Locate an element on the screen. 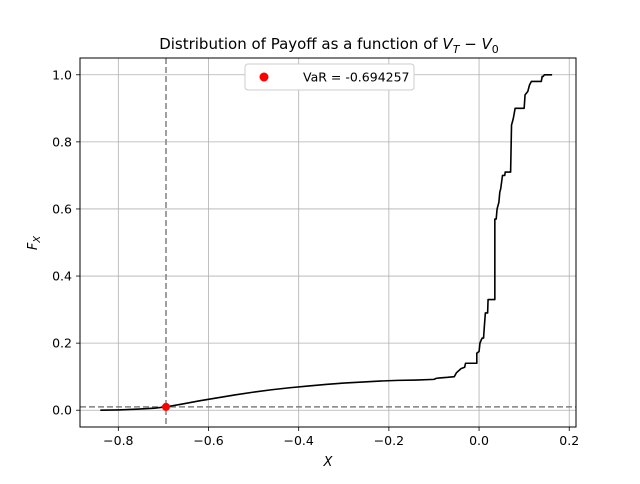 The image size is (640, 484). var-point is located at coordinates (166, 406).